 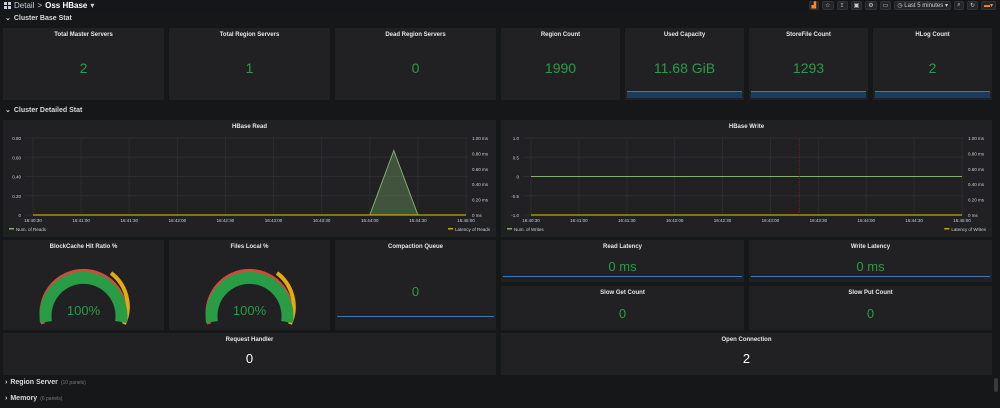 I want to click on blockcache-gauge, so click(x=84, y=296).